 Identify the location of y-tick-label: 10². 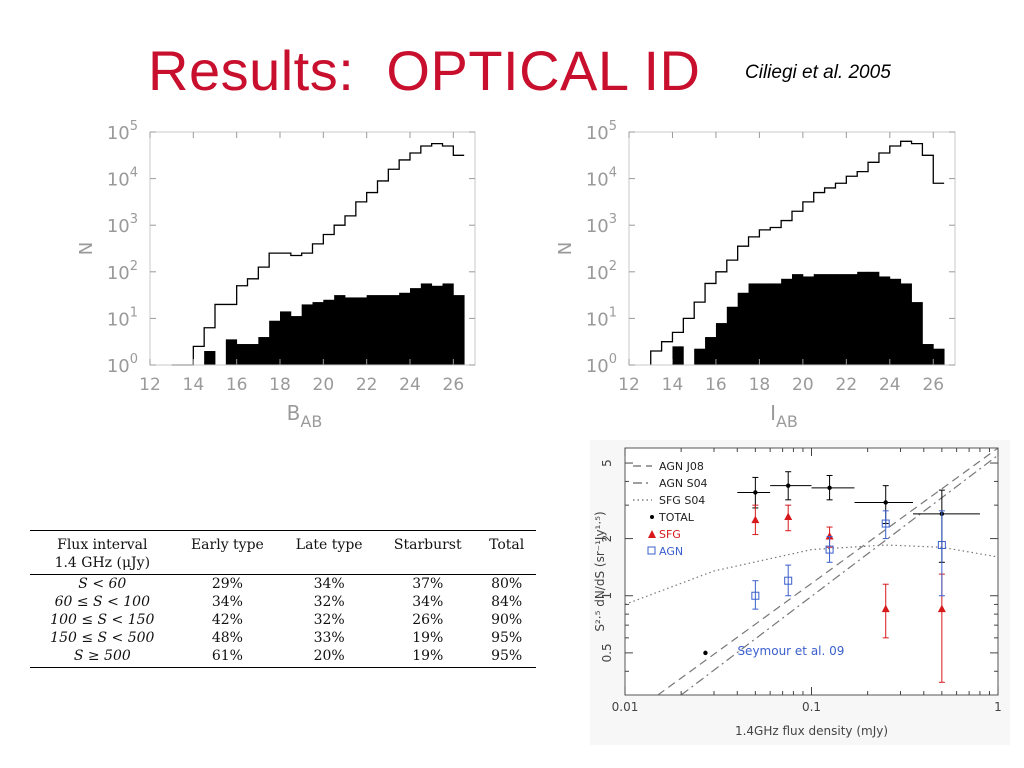
(601, 271).